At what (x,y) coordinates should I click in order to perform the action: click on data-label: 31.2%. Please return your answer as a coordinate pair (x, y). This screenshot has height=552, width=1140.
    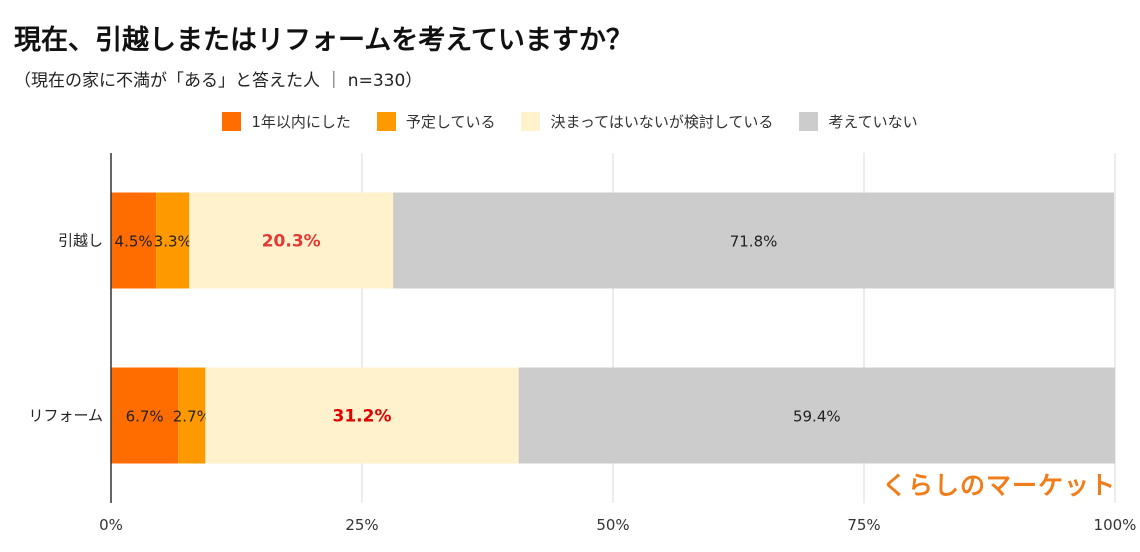
    Looking at the image, I should click on (362, 417).